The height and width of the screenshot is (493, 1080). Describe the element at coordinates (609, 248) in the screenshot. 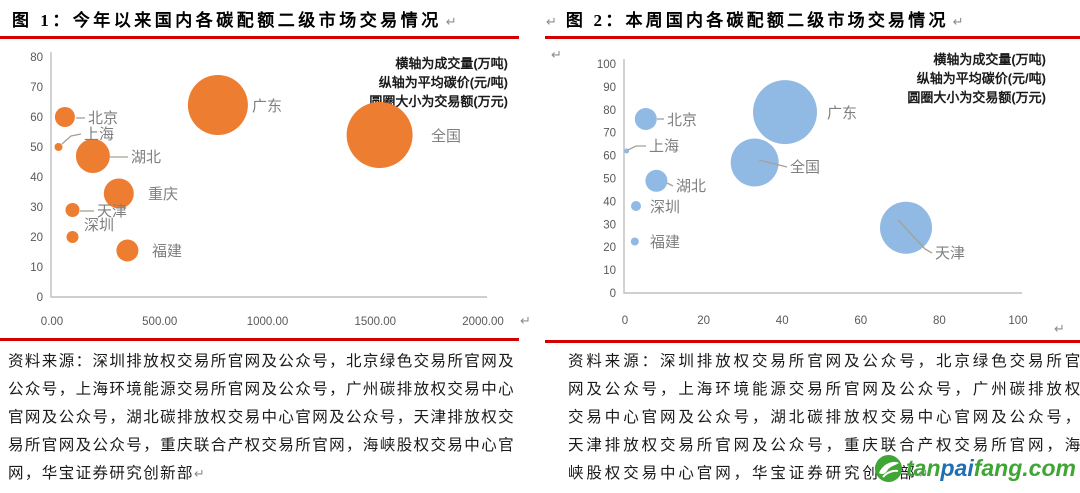

I see `y-axis-tick-label: 20` at that location.